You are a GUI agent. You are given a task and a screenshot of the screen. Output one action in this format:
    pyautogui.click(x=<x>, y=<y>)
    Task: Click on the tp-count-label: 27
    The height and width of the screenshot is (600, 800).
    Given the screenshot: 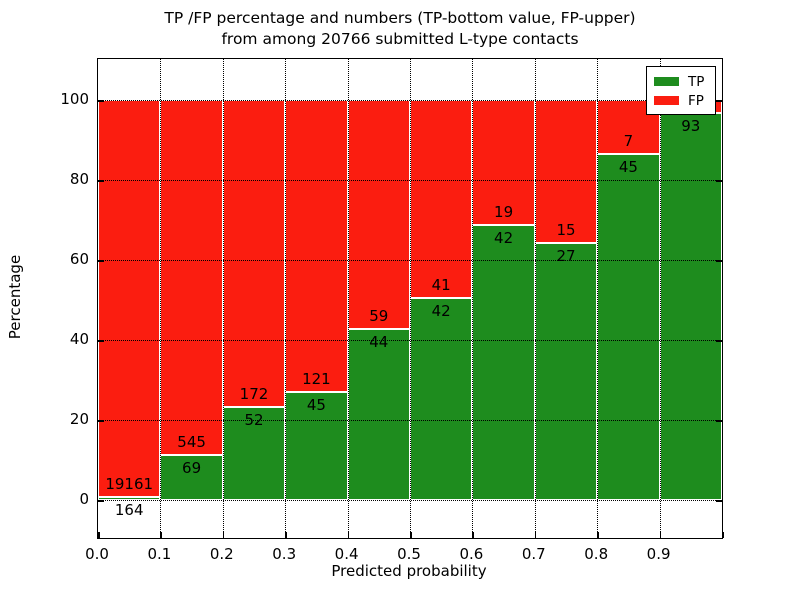 What is the action you would take?
    pyautogui.click(x=566, y=255)
    